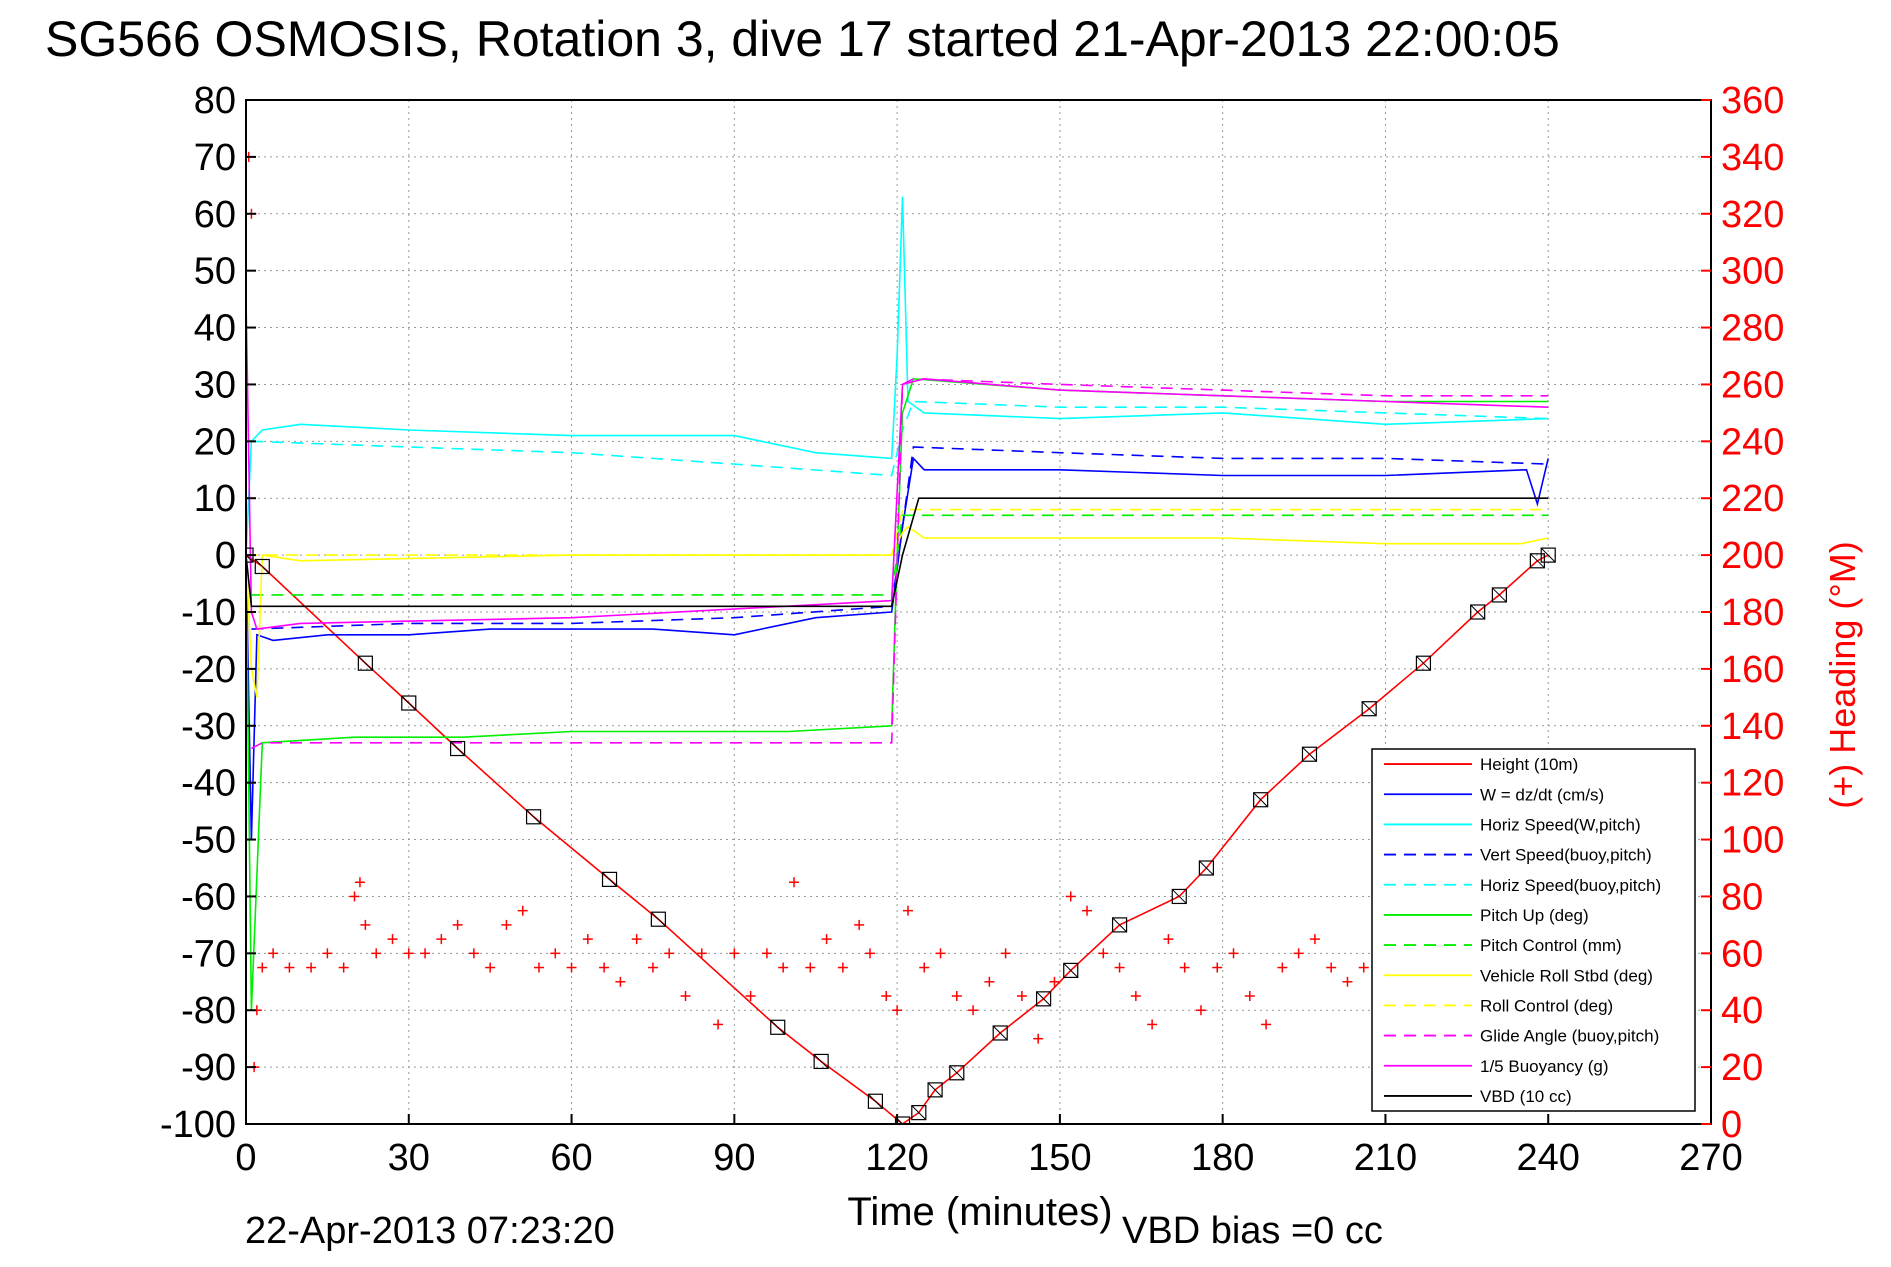 This screenshot has width=1891, height=1267. I want to click on y-tick-label: -40, so click(208, 784).